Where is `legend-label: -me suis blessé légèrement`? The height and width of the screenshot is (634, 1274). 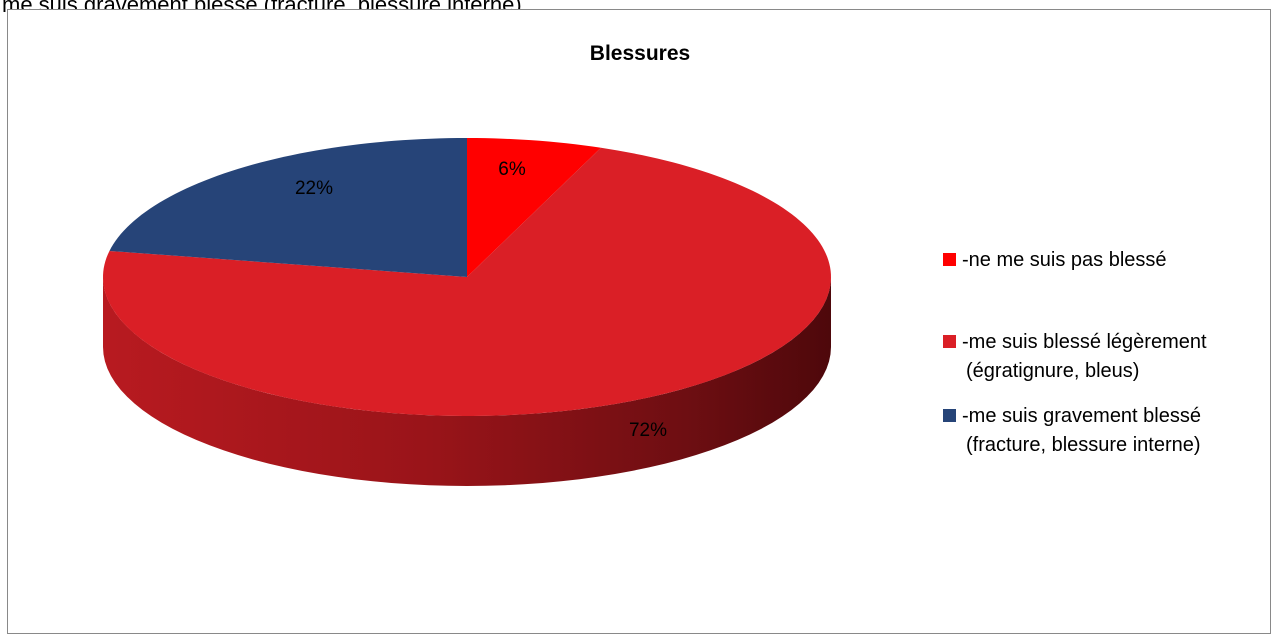 legend-label: -me suis blessé légèrement is located at coordinates (1084, 342).